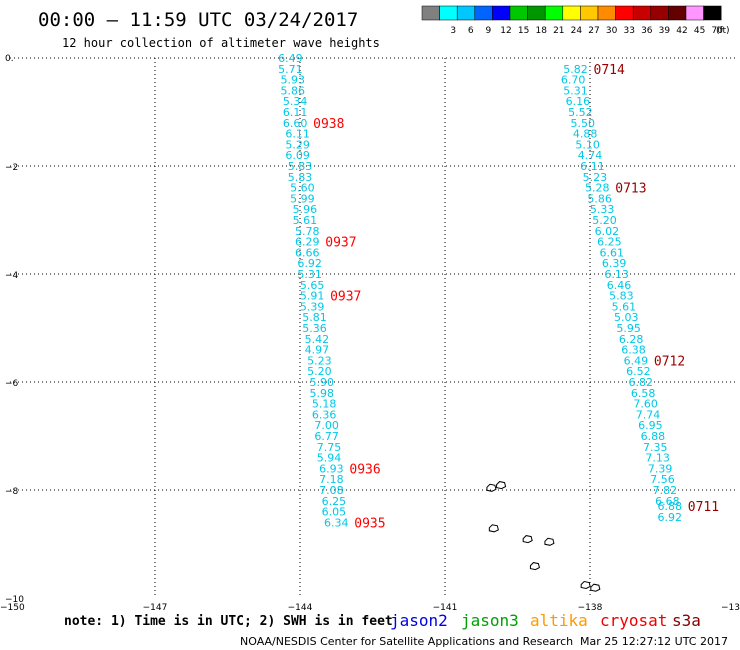 The image size is (740, 650). Describe the element at coordinates (317, 339) in the screenshot. I see `swh-point: 5.42` at that location.